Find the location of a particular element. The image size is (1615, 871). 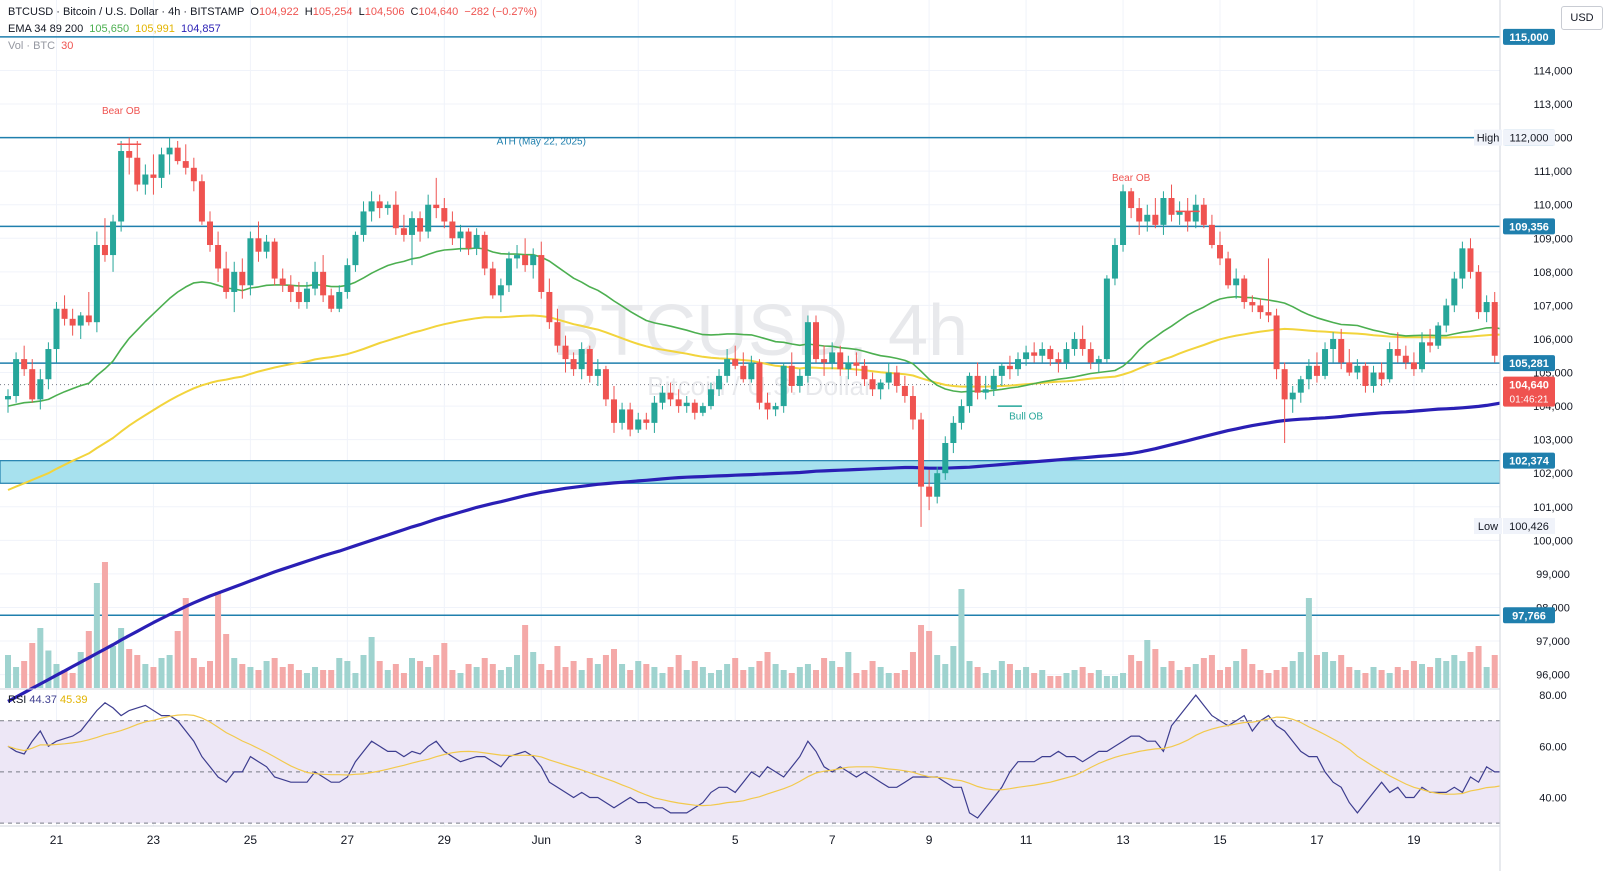

current-price-tag is located at coordinates (1529, 391).